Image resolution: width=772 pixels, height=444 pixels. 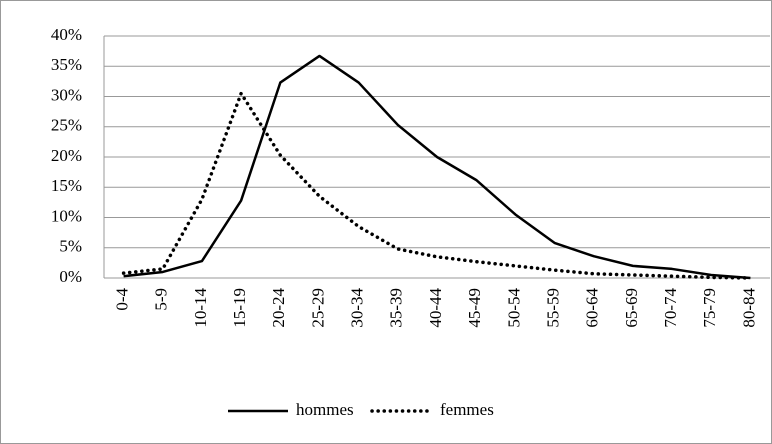 What do you see at coordinates (66, 125) in the screenshot?
I see `y-tick-label: 25%` at bounding box center [66, 125].